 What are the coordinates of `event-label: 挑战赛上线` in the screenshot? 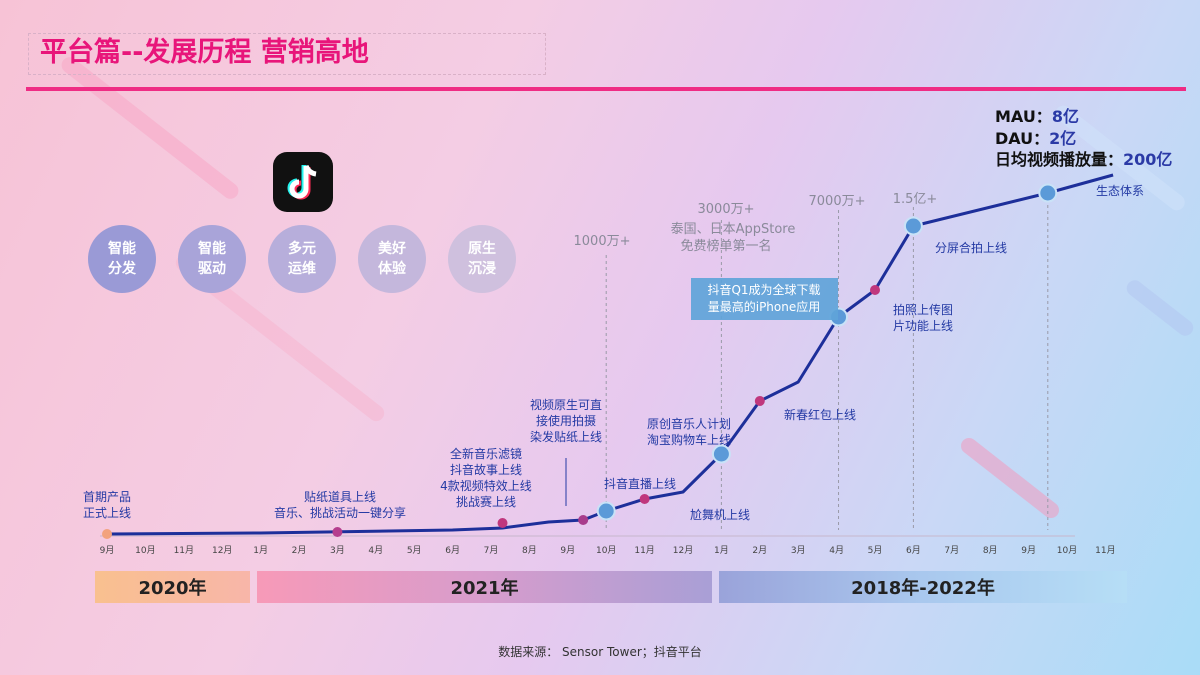 It's located at (486, 501).